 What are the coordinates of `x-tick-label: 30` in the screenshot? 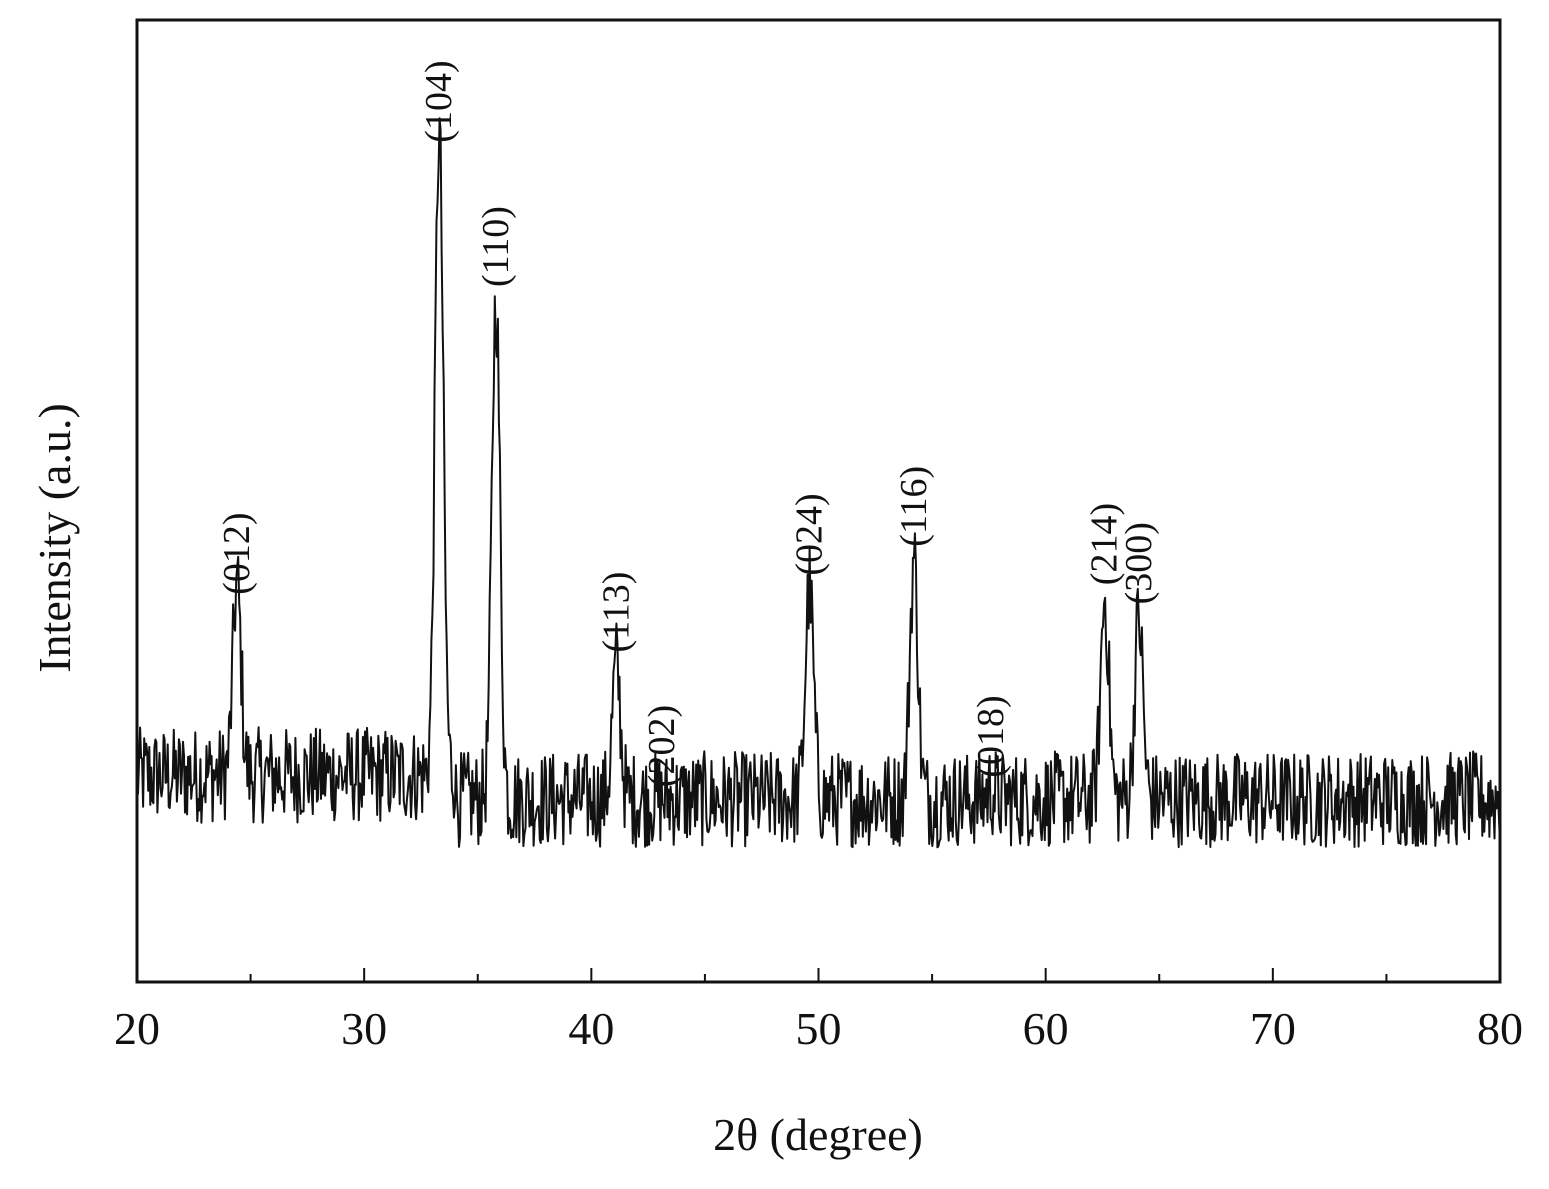 It's located at (364, 1028).